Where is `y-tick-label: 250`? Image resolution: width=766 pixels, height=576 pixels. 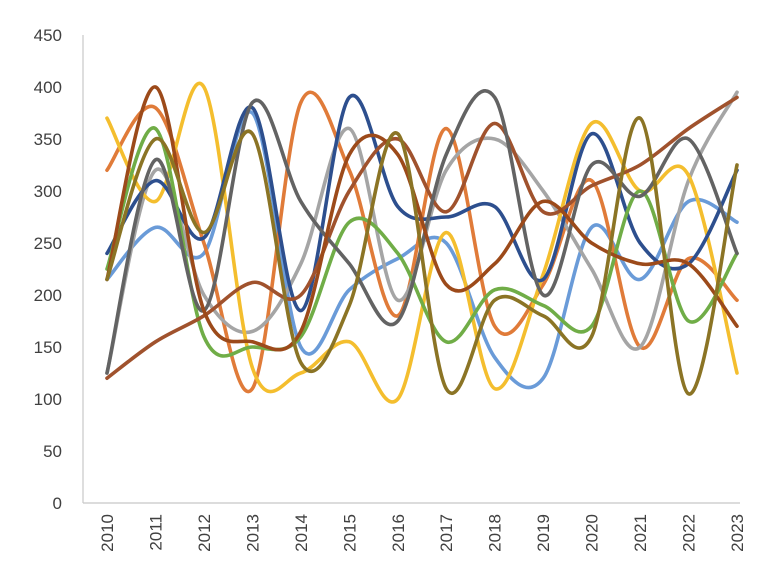 y-tick-label: 250 is located at coordinates (48, 243).